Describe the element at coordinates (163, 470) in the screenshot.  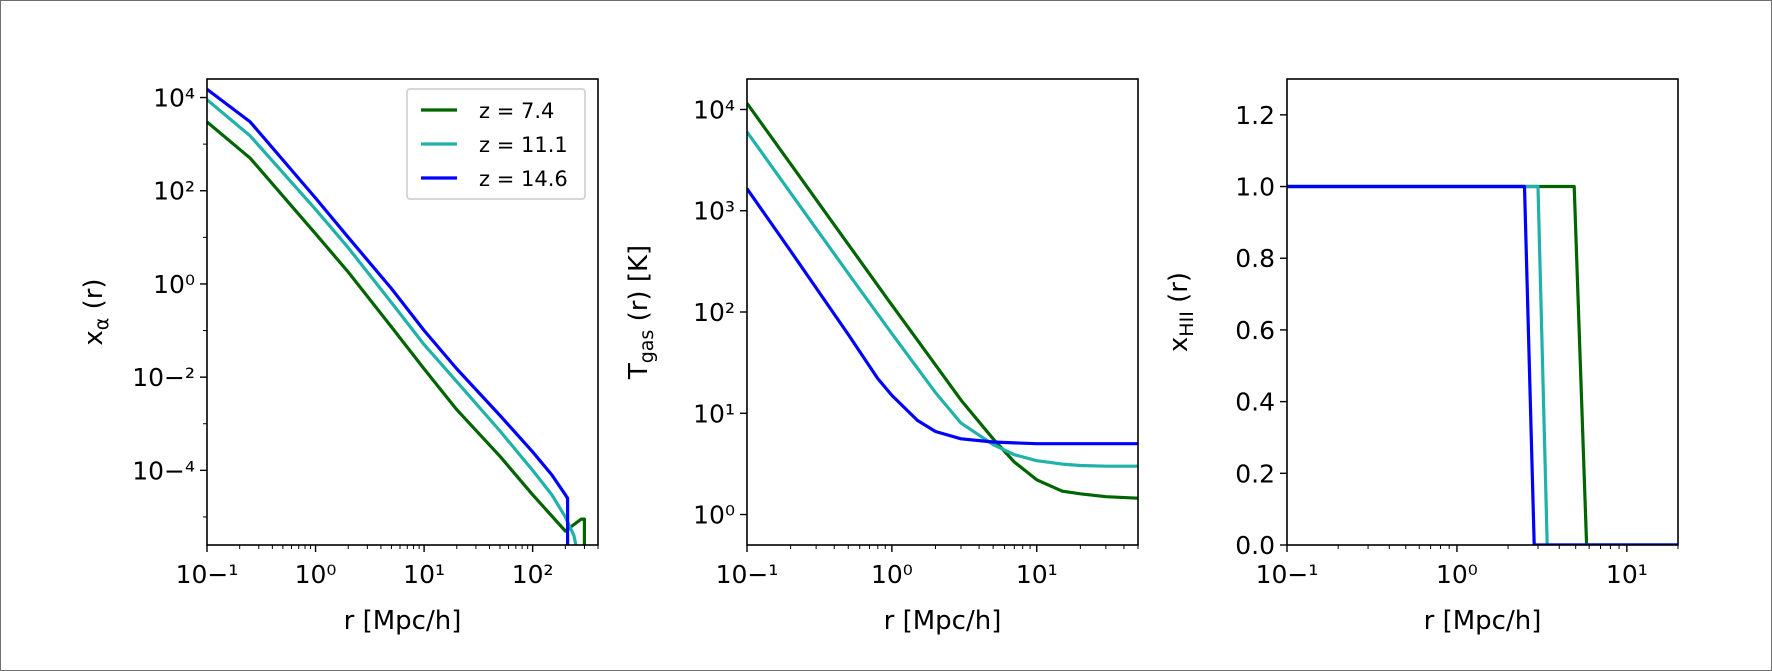
I see `y-tick-label: 10−⁴` at that location.